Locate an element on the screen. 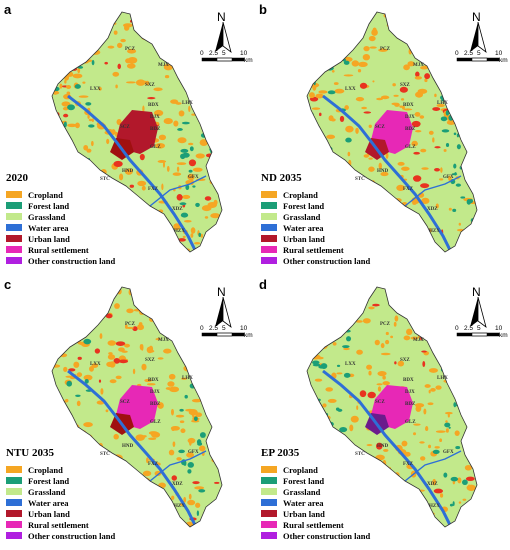  legend-title: NTU 2035 is located at coordinates (30, 453).